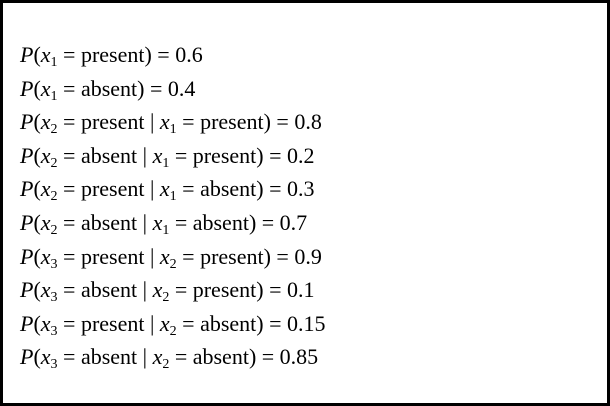 This screenshot has height=406, width=610. What do you see at coordinates (245, 189) in the screenshot?
I see `text-segment: = absent) = 0.3` at bounding box center [245, 189].